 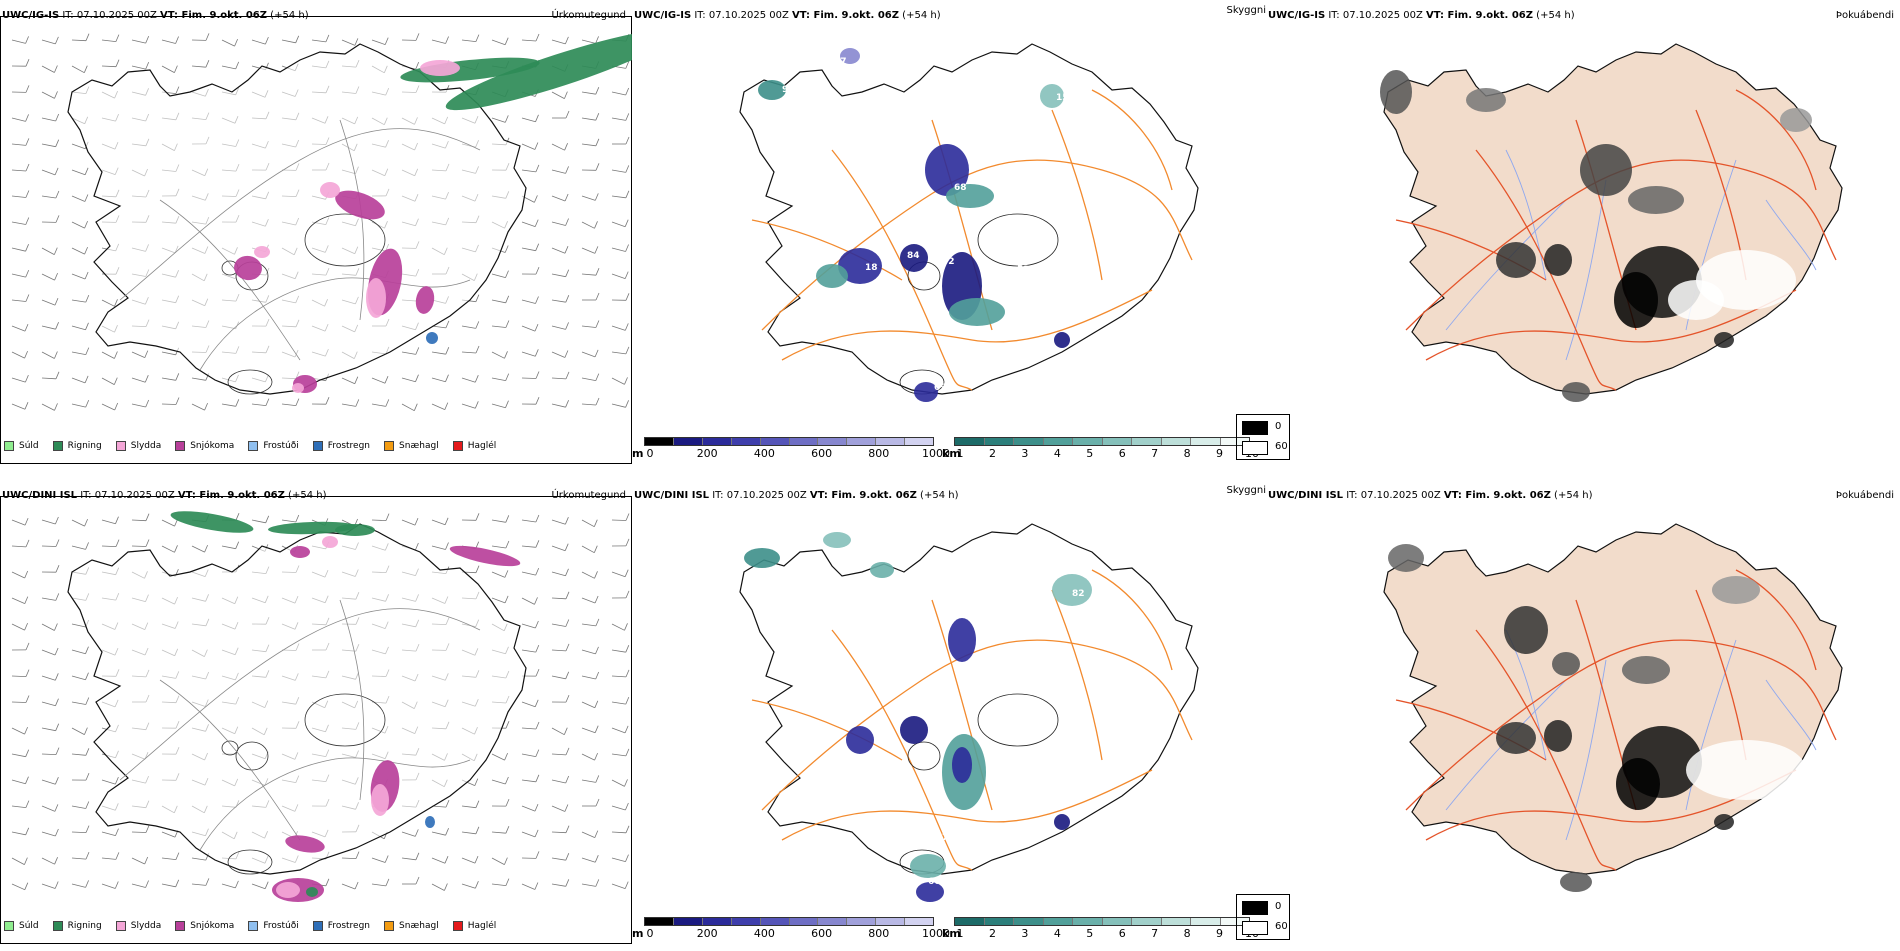 What do you see at coordinates (411, 446) in the screenshot?
I see `legend-item: Snæhagl` at bounding box center [411, 446].